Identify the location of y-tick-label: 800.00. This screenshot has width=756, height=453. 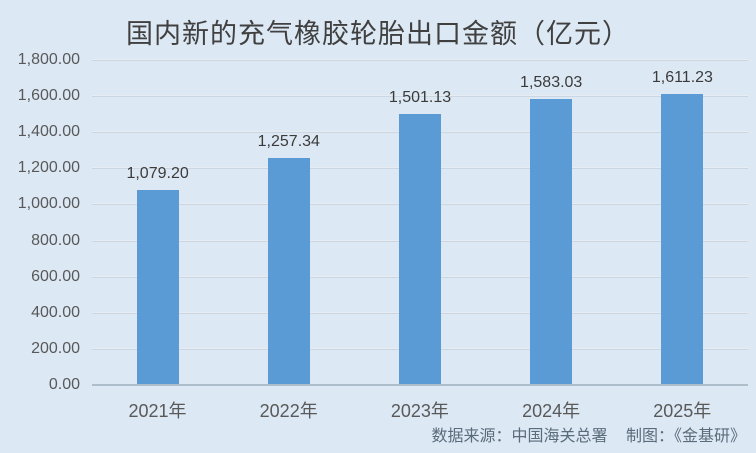
(55, 240).